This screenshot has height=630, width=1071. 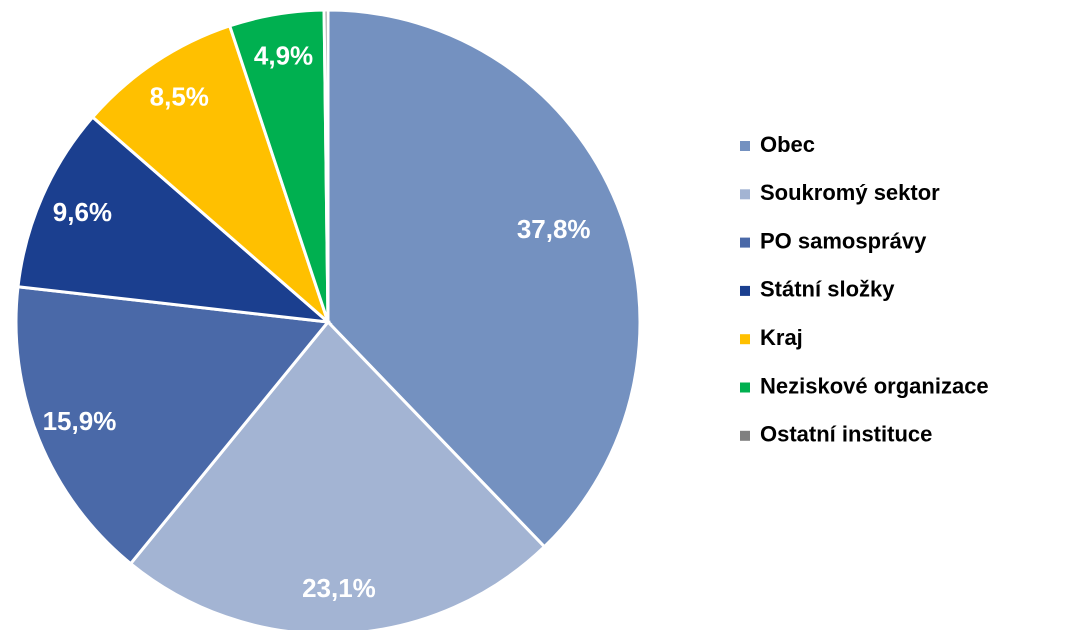 What do you see at coordinates (554, 229) in the screenshot?
I see `value-label: 37,8%` at bounding box center [554, 229].